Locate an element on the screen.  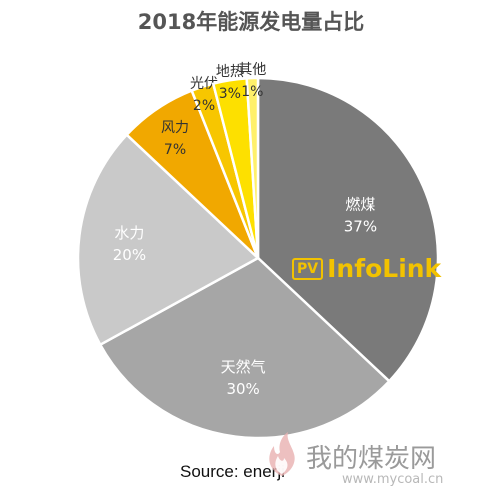
slice-label-2: 天然气 is located at coordinates (243, 367).